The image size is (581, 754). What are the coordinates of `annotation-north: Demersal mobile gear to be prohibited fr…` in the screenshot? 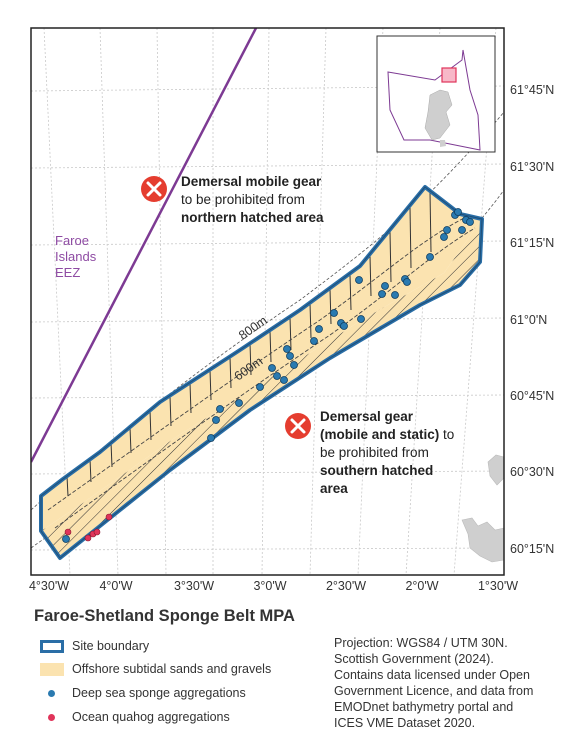 It's located at (252, 200).